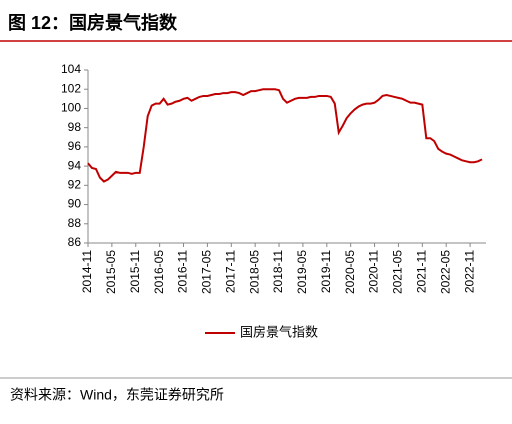 The height and width of the screenshot is (424, 512). What do you see at coordinates (75, 165) in the screenshot?
I see `y-tick-label: 94` at bounding box center [75, 165].